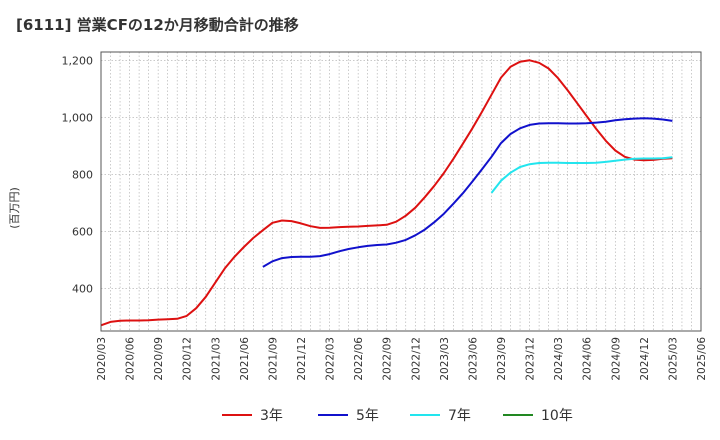 The height and width of the screenshot is (440, 720). Describe the element at coordinates (557, 416) in the screenshot. I see `legend-label: 10年` at that location.